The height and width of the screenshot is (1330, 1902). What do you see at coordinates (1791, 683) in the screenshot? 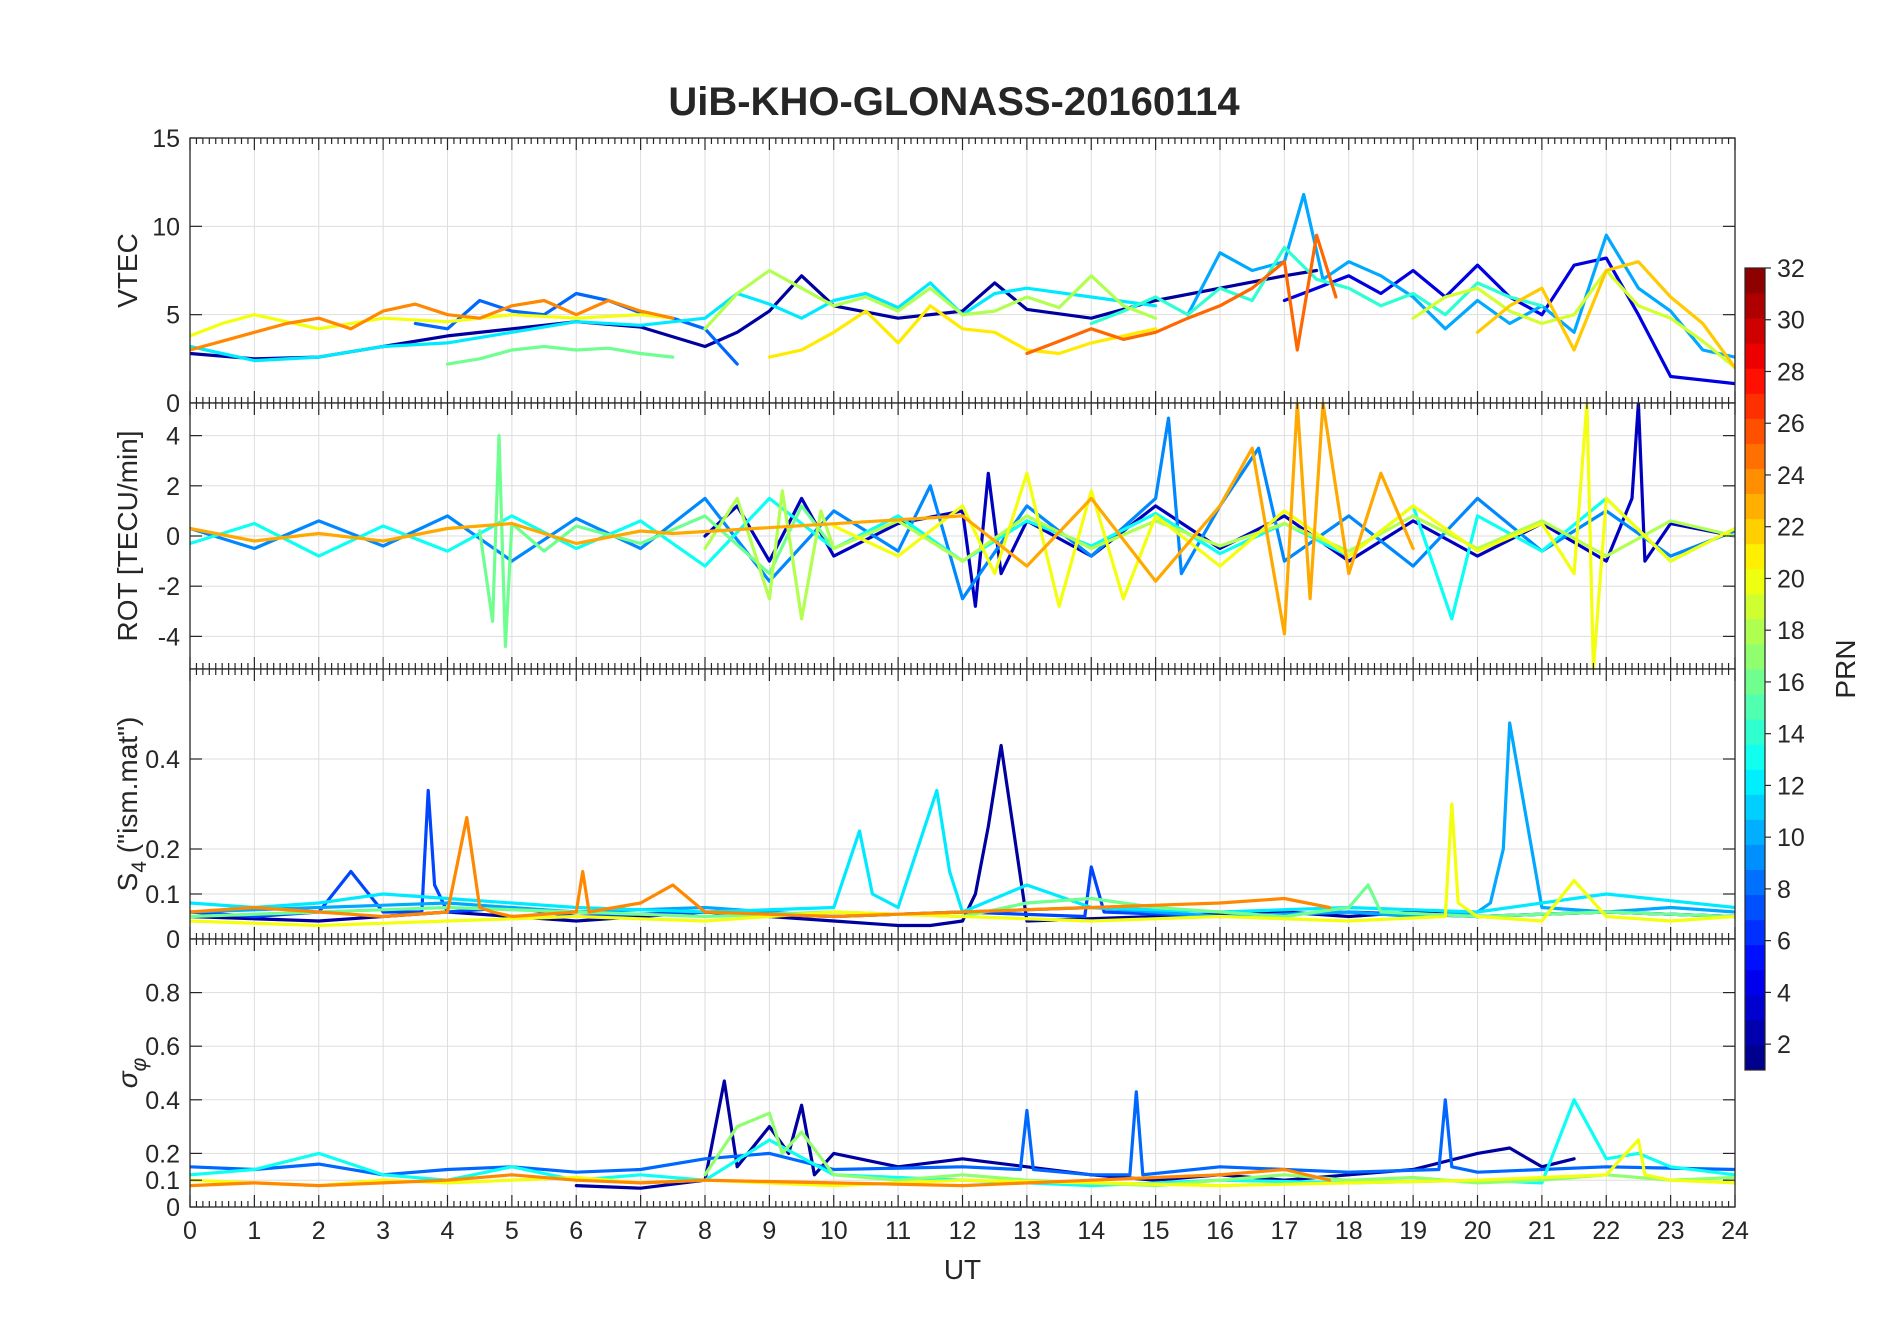
I see `colorbar-tick-label: 16` at bounding box center [1791, 683].